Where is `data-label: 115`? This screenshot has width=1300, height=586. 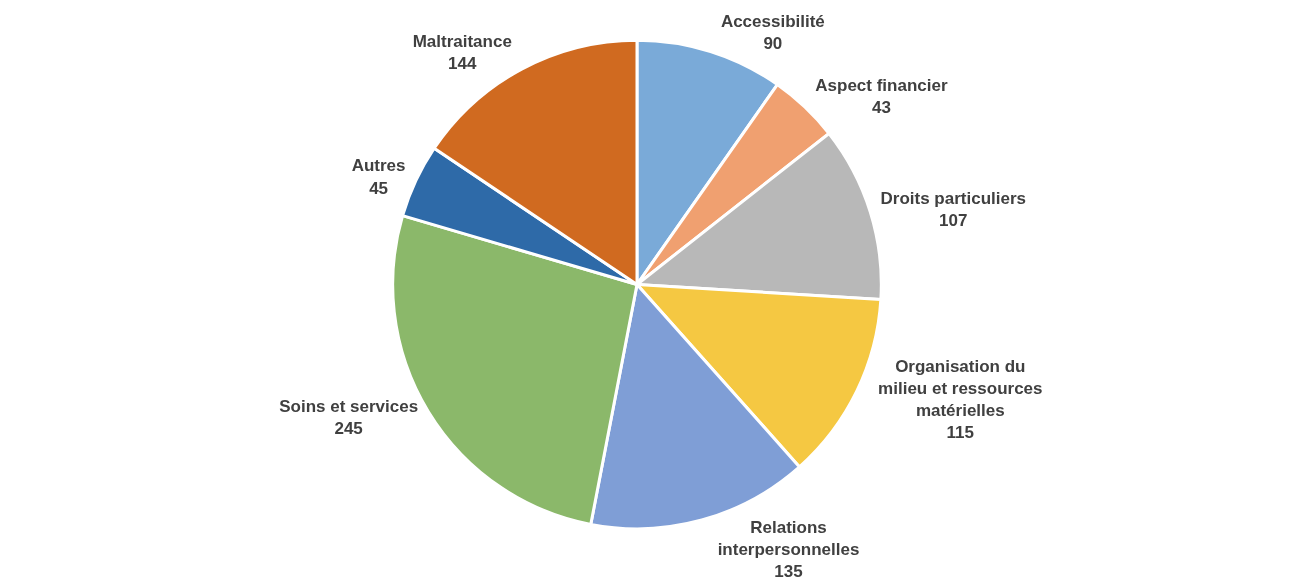 data-label: 115 is located at coordinates (960, 433).